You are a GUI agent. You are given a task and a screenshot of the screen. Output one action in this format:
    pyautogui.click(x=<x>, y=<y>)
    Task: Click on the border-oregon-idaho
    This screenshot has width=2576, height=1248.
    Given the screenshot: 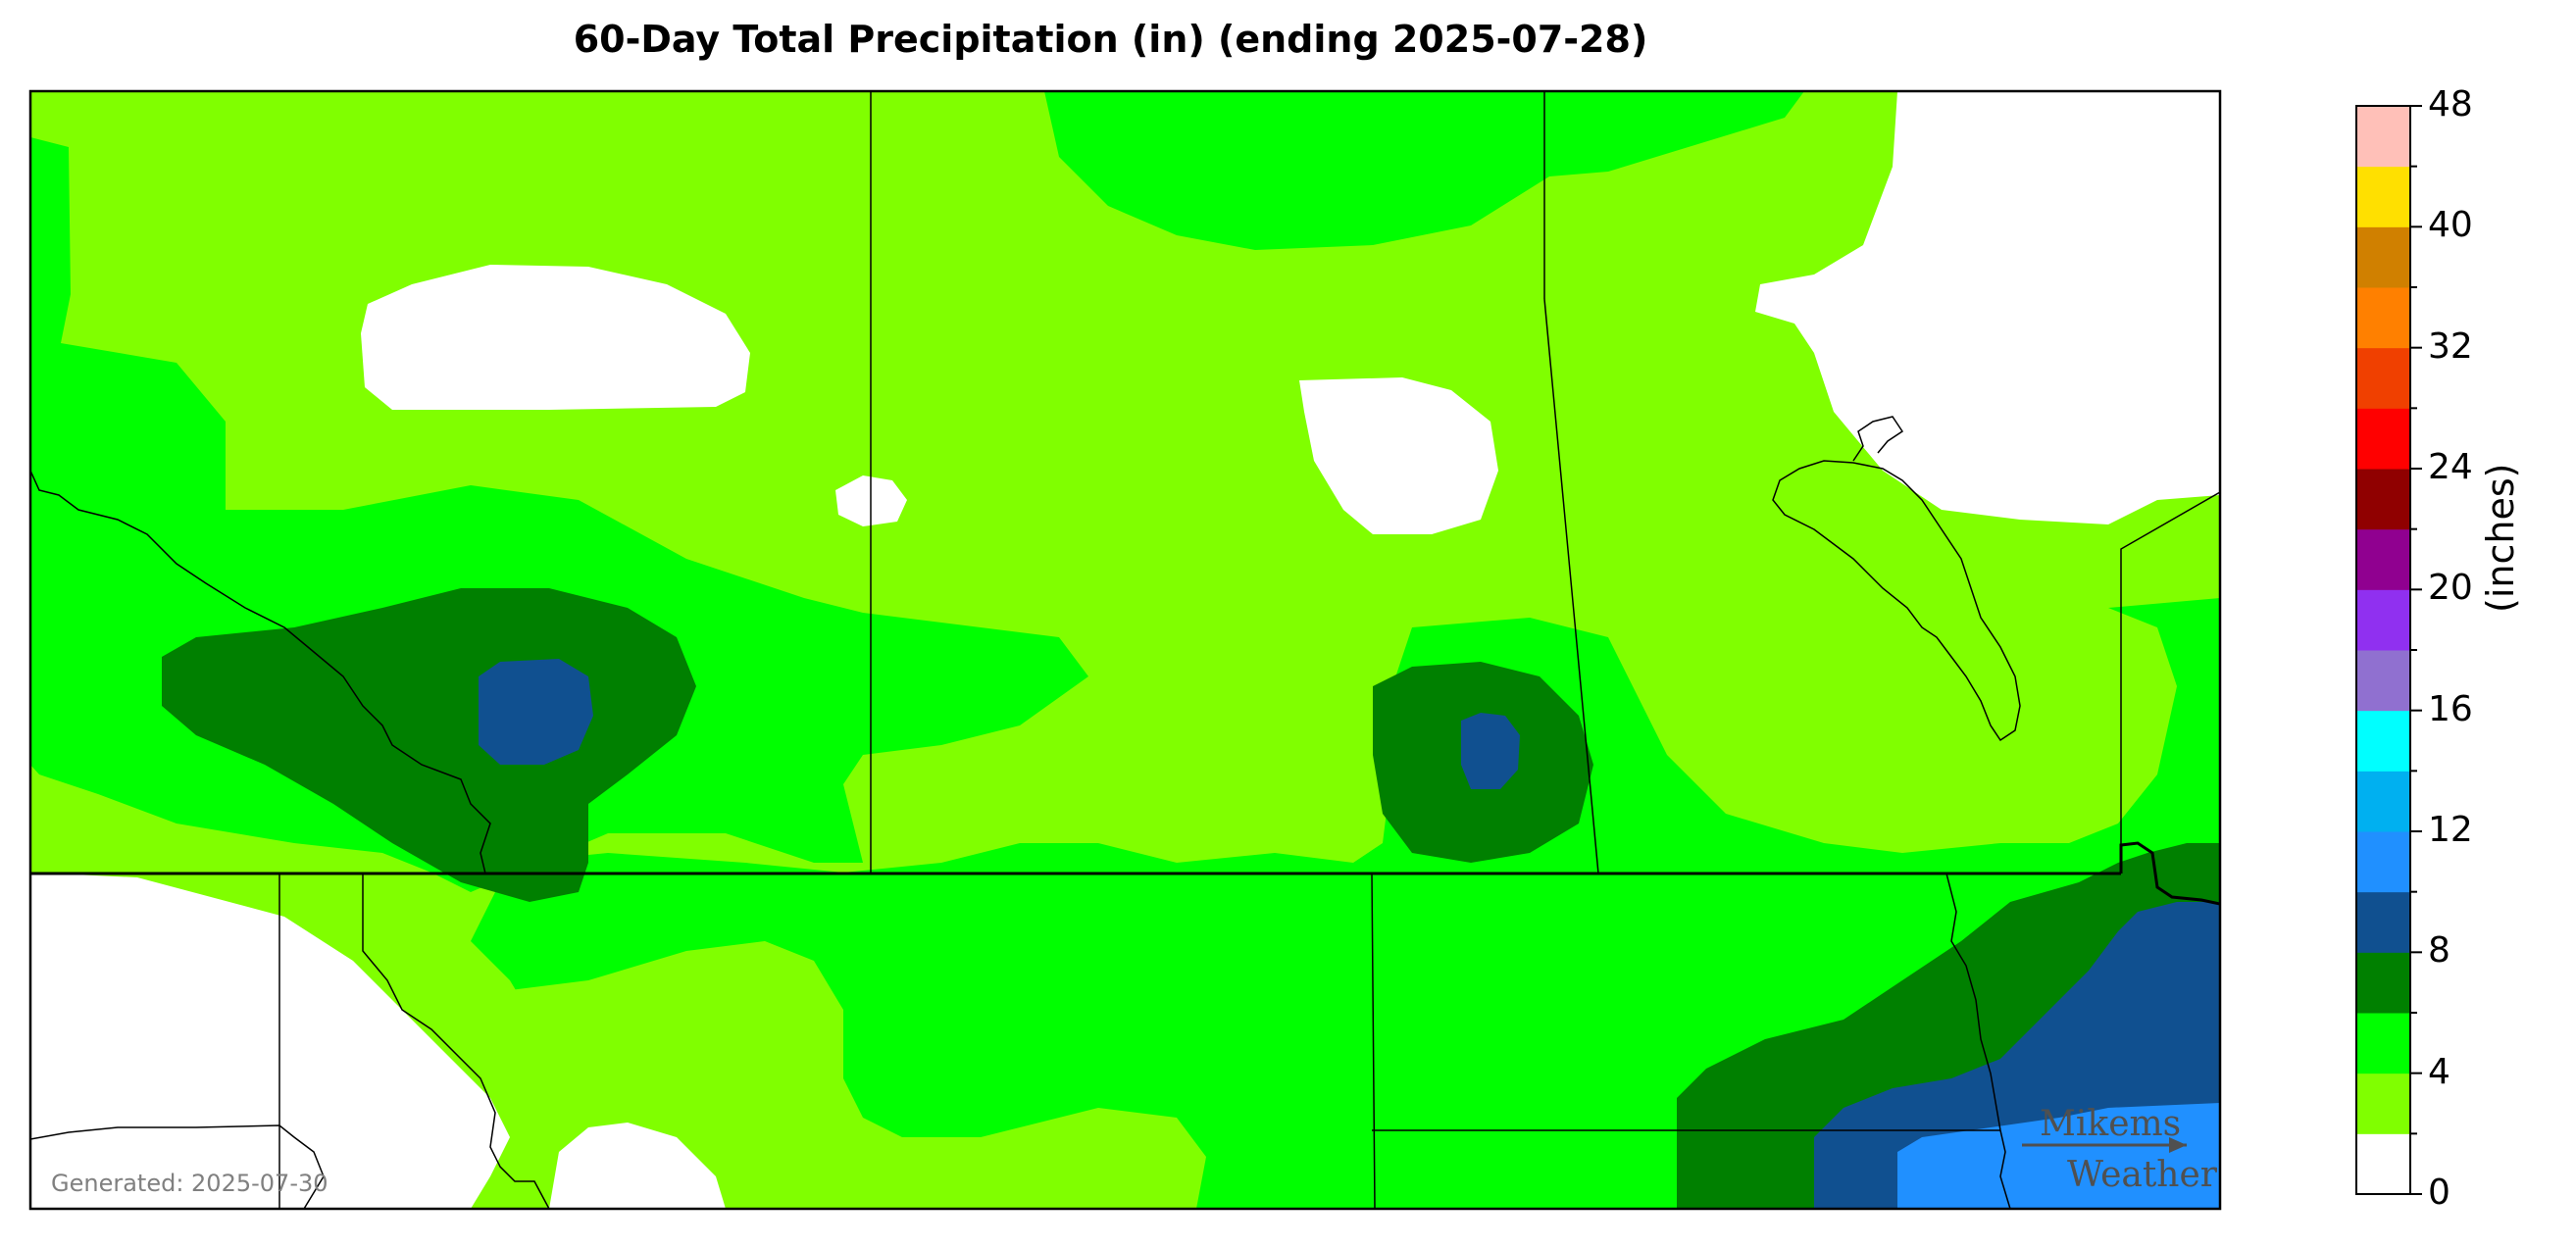 What is the action you would take?
    pyautogui.click(x=177, y=1167)
    